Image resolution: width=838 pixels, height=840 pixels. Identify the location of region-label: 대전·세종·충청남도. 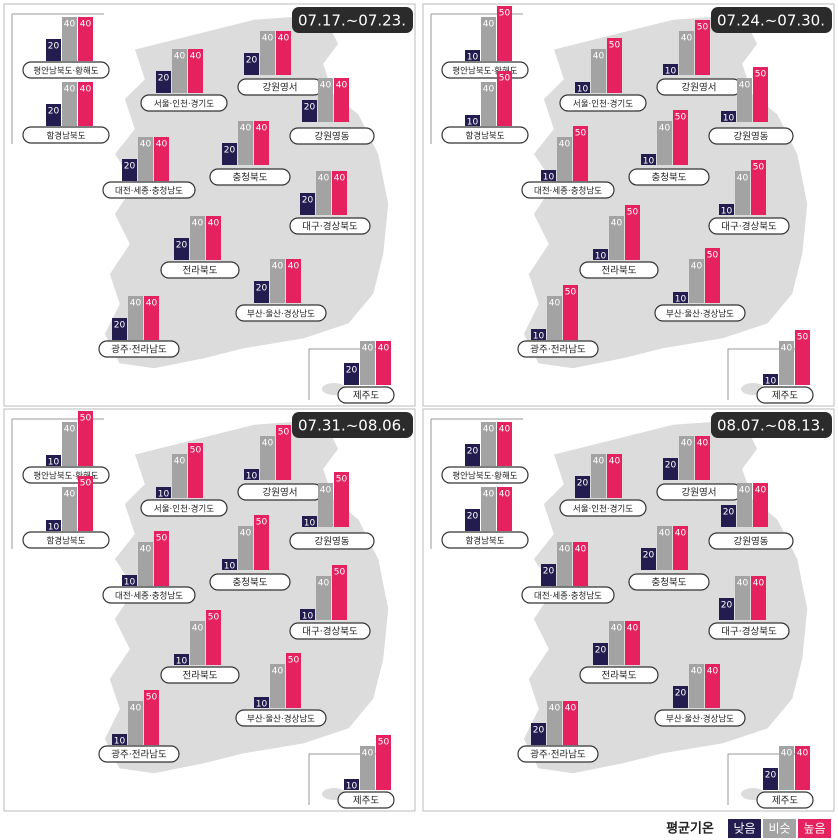
(149, 191).